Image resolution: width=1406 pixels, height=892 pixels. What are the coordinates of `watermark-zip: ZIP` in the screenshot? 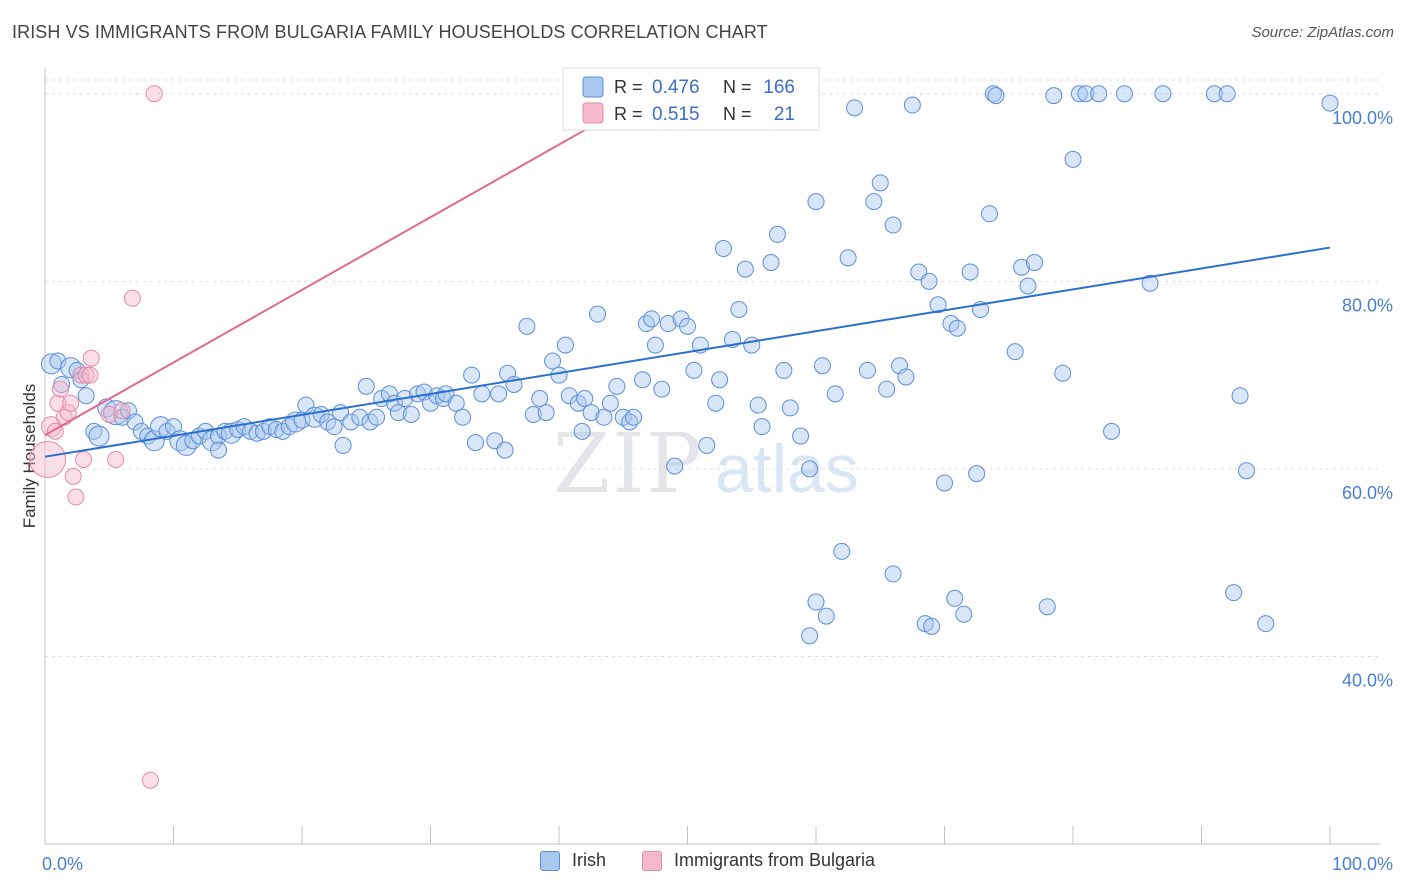 It's located at (628, 464).